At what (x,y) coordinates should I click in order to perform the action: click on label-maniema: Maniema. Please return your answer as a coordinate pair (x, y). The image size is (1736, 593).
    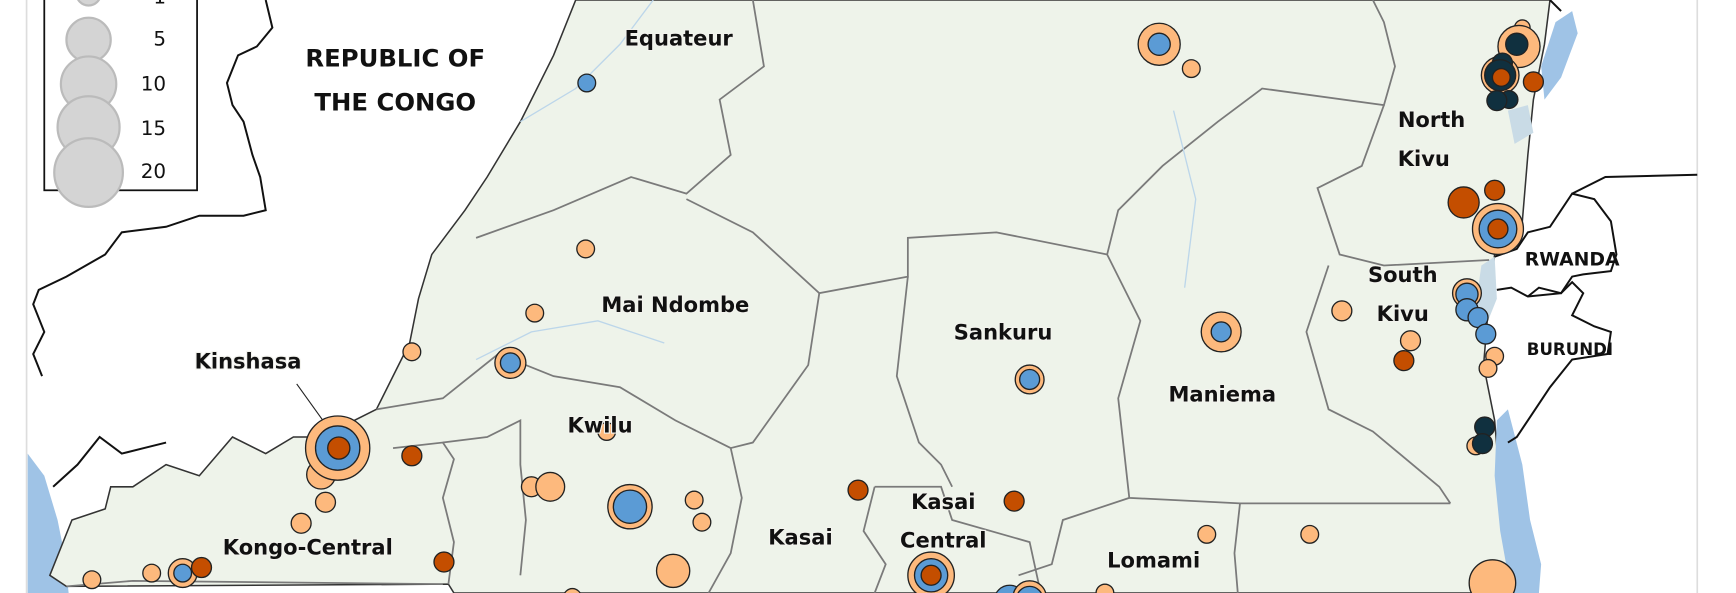
    Looking at the image, I should click on (1222, 394).